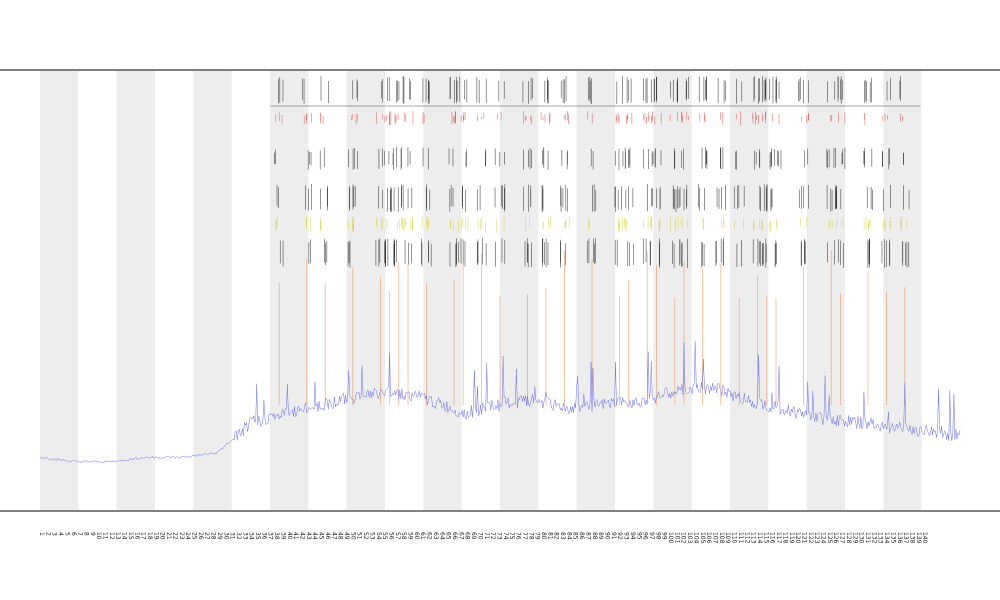 The width and height of the screenshot is (1000, 600). Describe the element at coordinates (124, 536) in the screenshot. I see `x-tick-label: 14` at that location.